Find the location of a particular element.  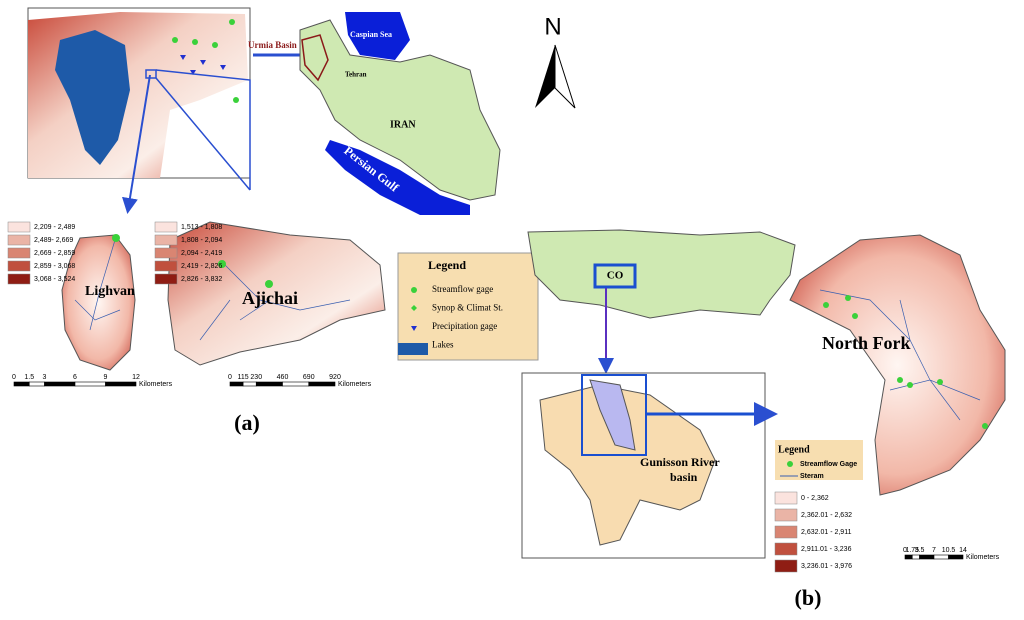

class-label: 2,094 - 2,419 is located at coordinates (201, 253).